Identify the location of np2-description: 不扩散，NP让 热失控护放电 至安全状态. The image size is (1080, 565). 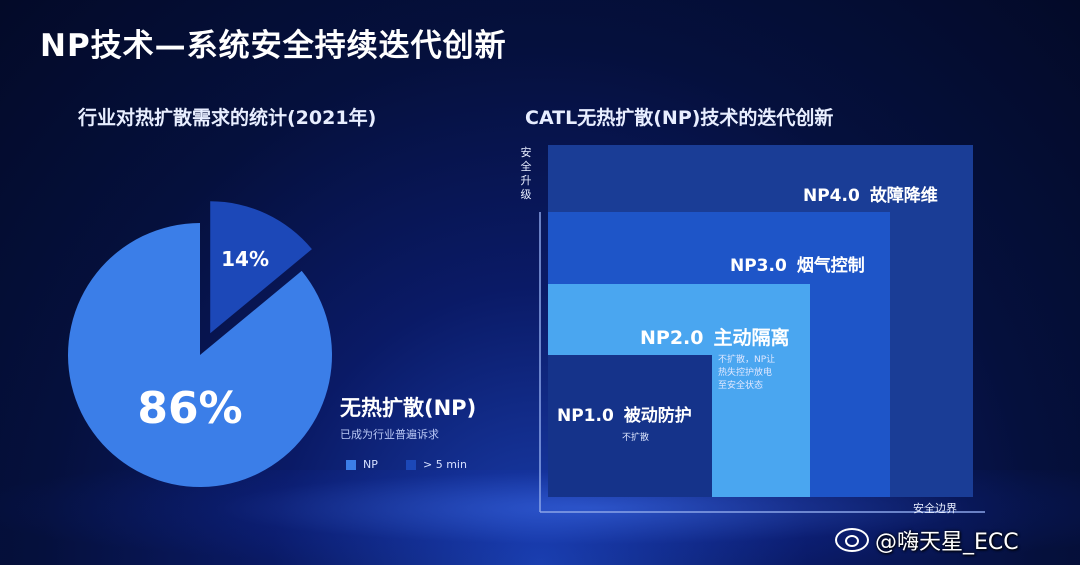
(747, 373).